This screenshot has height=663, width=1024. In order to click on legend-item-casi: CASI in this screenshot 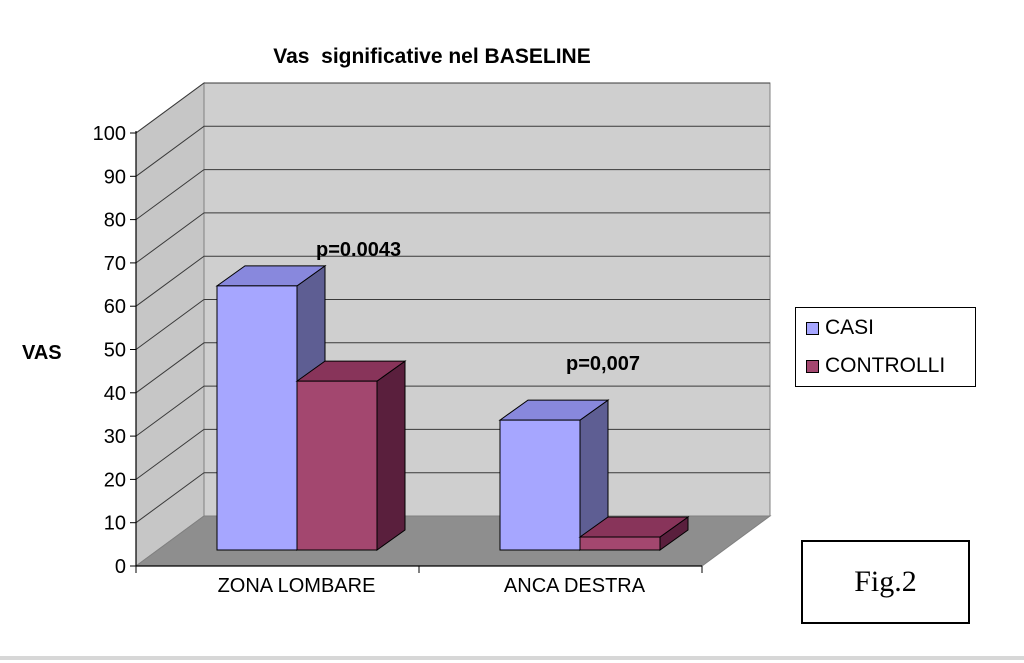, I will do `click(840, 328)`.